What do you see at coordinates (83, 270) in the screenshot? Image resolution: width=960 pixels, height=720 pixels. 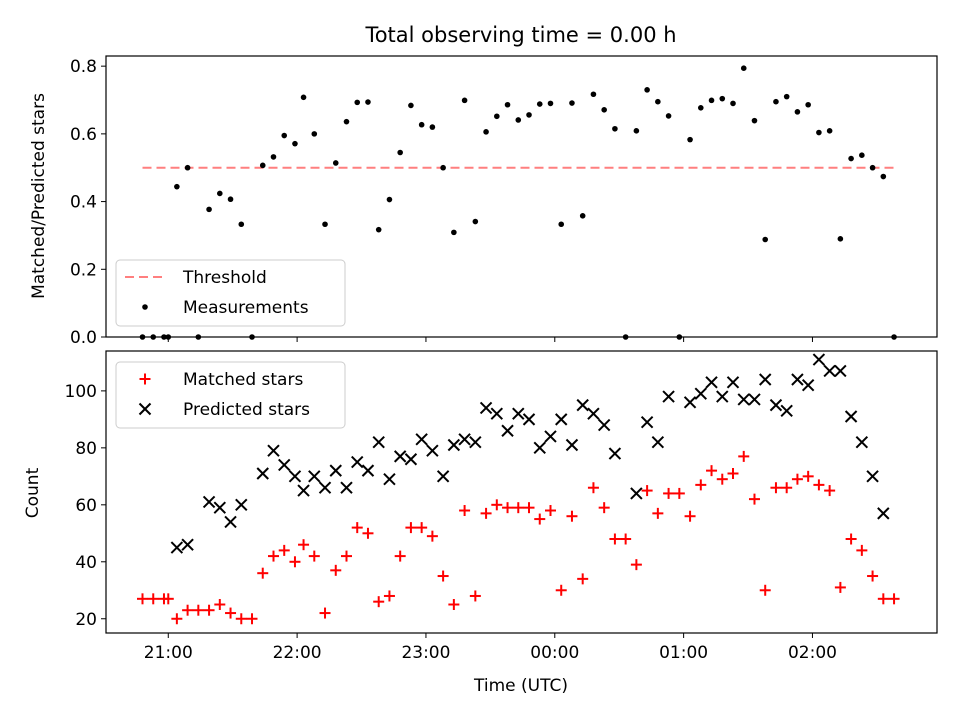 I see `top-y-tick-label: 0.2` at bounding box center [83, 270].